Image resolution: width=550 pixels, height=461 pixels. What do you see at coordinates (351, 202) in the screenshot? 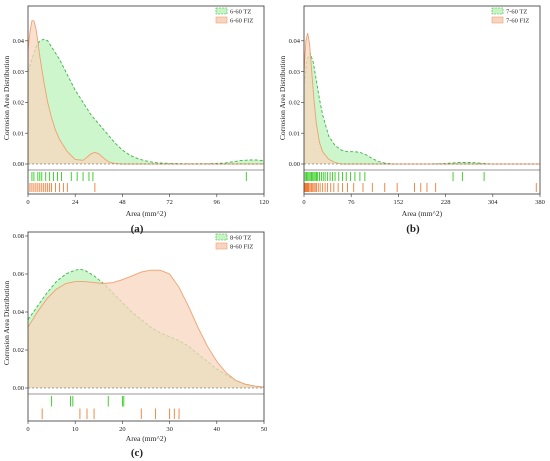
I see `x-tick-label: 76` at bounding box center [351, 202].